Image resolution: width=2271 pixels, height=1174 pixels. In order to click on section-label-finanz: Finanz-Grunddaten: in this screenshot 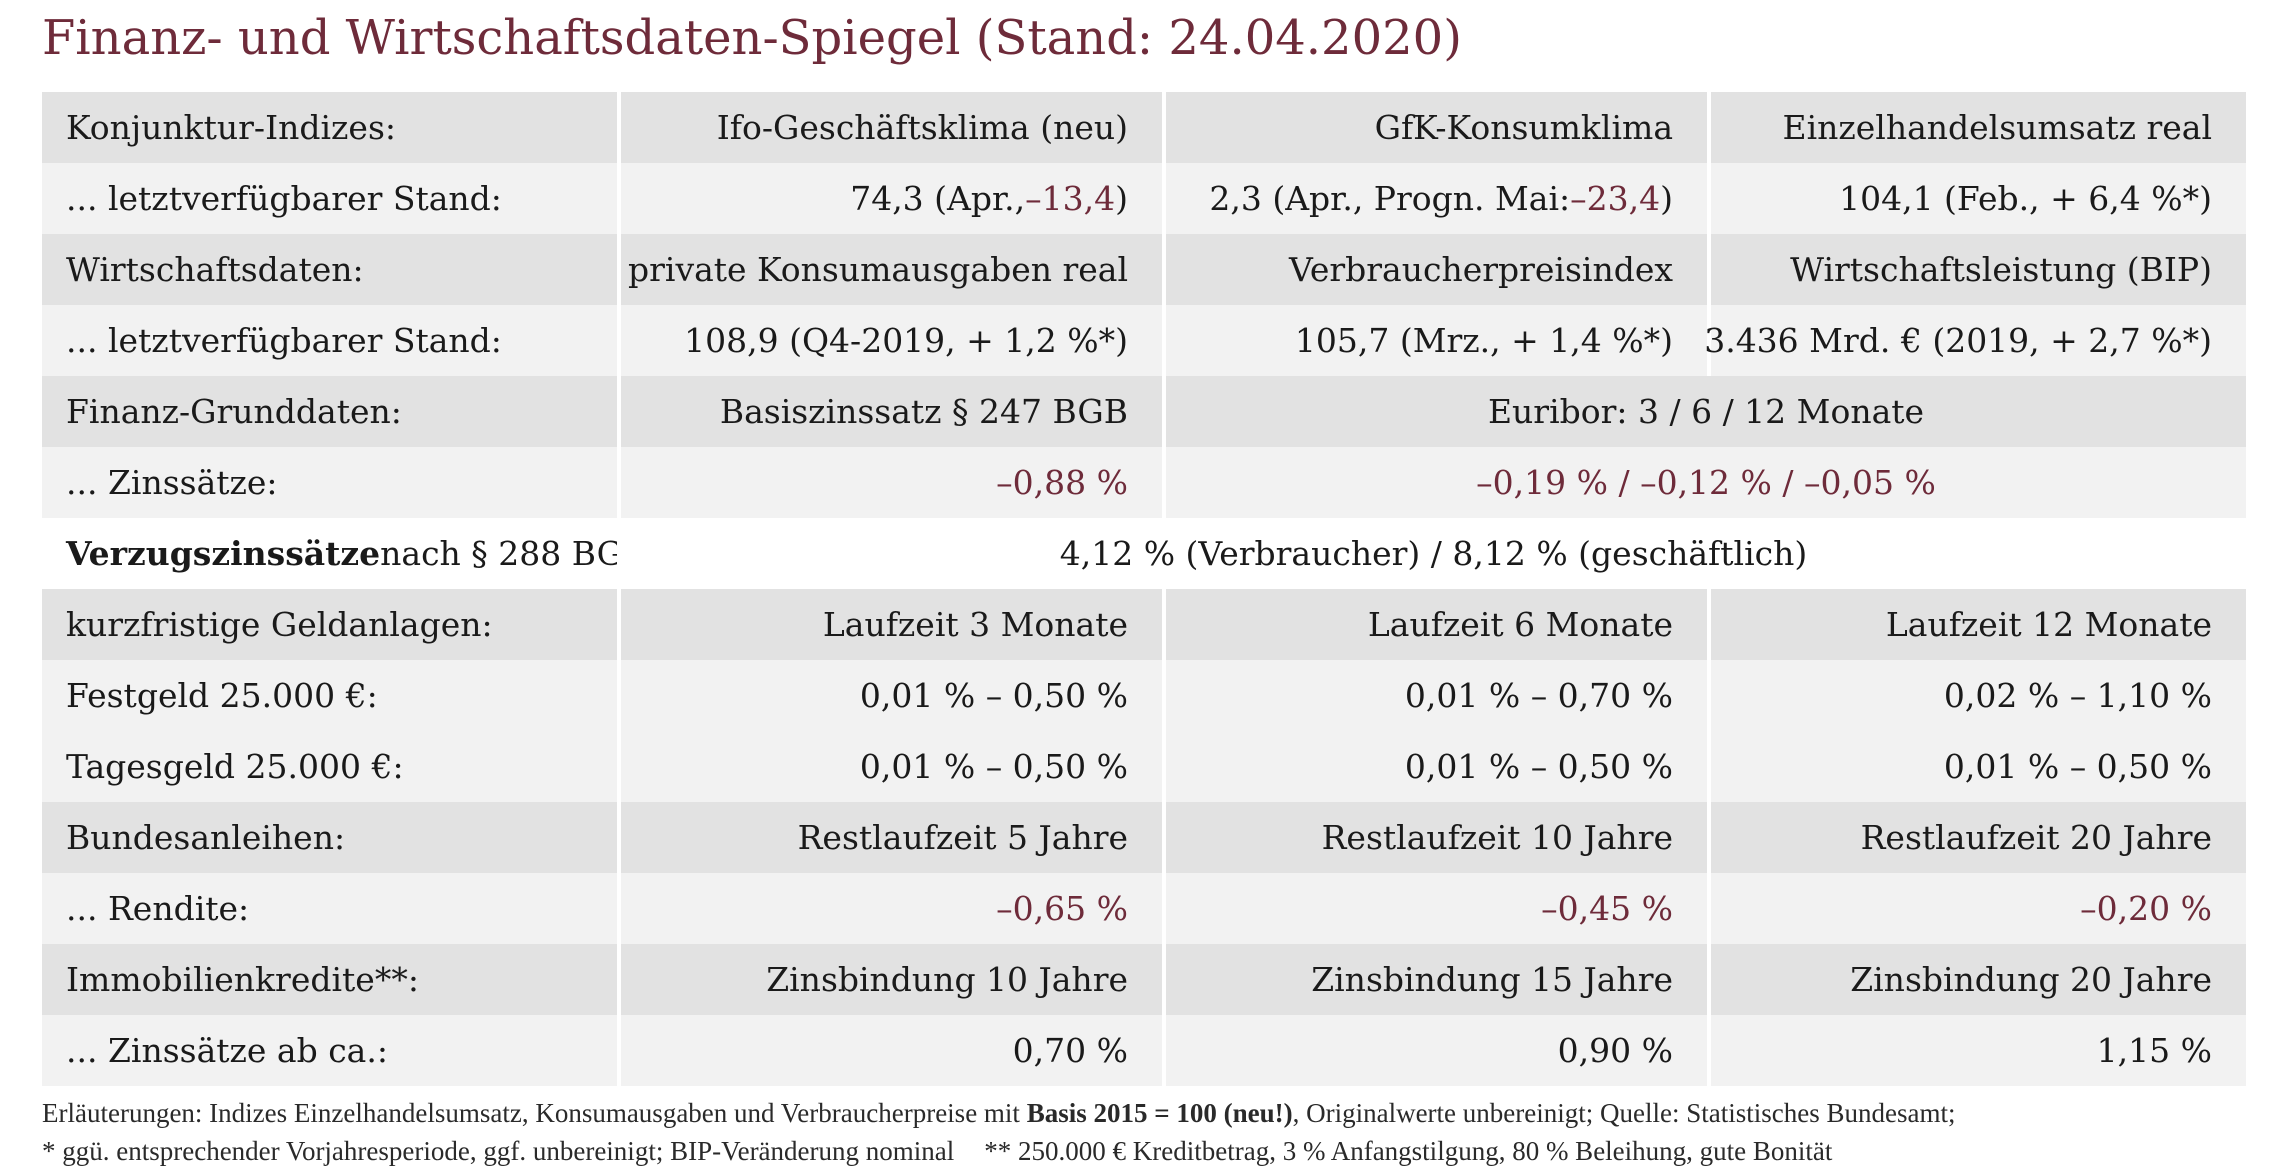, I will do `click(329, 411)`.